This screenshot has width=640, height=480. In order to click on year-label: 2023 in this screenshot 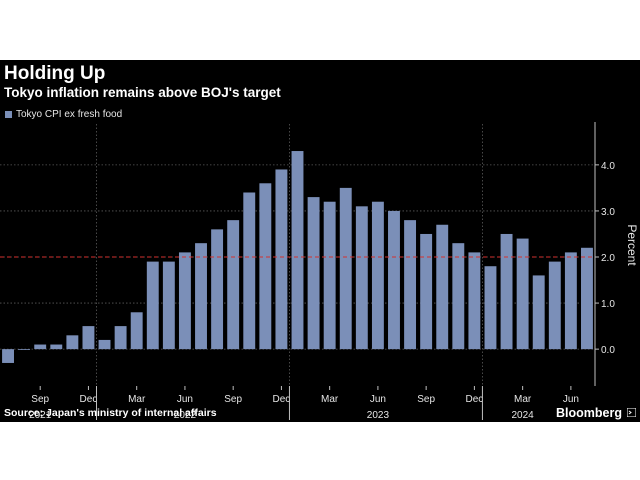, I will do `click(378, 415)`.